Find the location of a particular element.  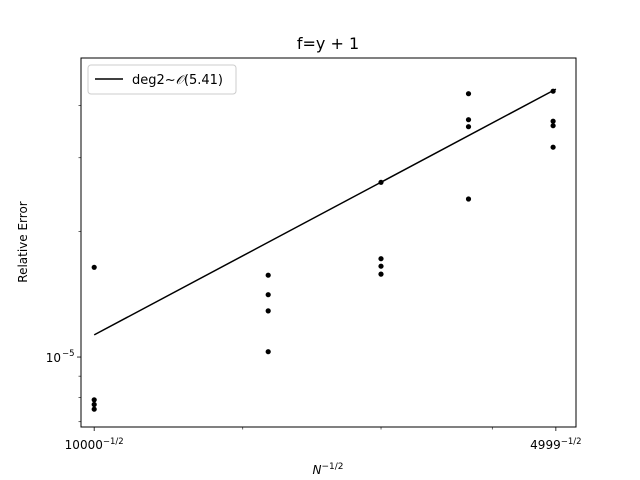

legend-label: deg2~𝒪(5.41) is located at coordinates (177, 80).